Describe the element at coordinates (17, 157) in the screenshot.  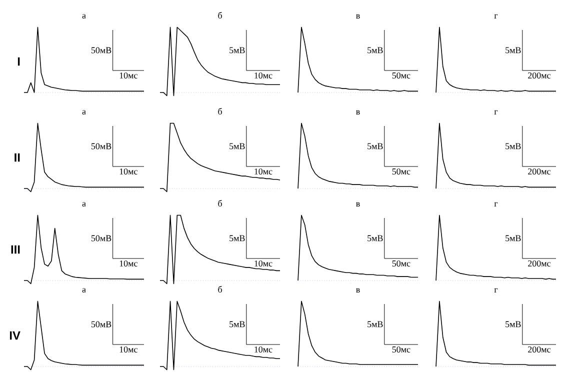
I see `y-axis-title: II` at that location.